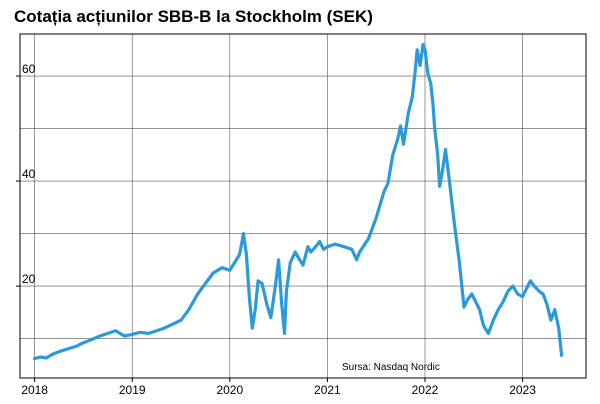 Image resolution: width=600 pixels, height=404 pixels. Describe the element at coordinates (391, 367) in the screenshot. I see `source-note: Sursa: Nasdaq Nordic` at that location.